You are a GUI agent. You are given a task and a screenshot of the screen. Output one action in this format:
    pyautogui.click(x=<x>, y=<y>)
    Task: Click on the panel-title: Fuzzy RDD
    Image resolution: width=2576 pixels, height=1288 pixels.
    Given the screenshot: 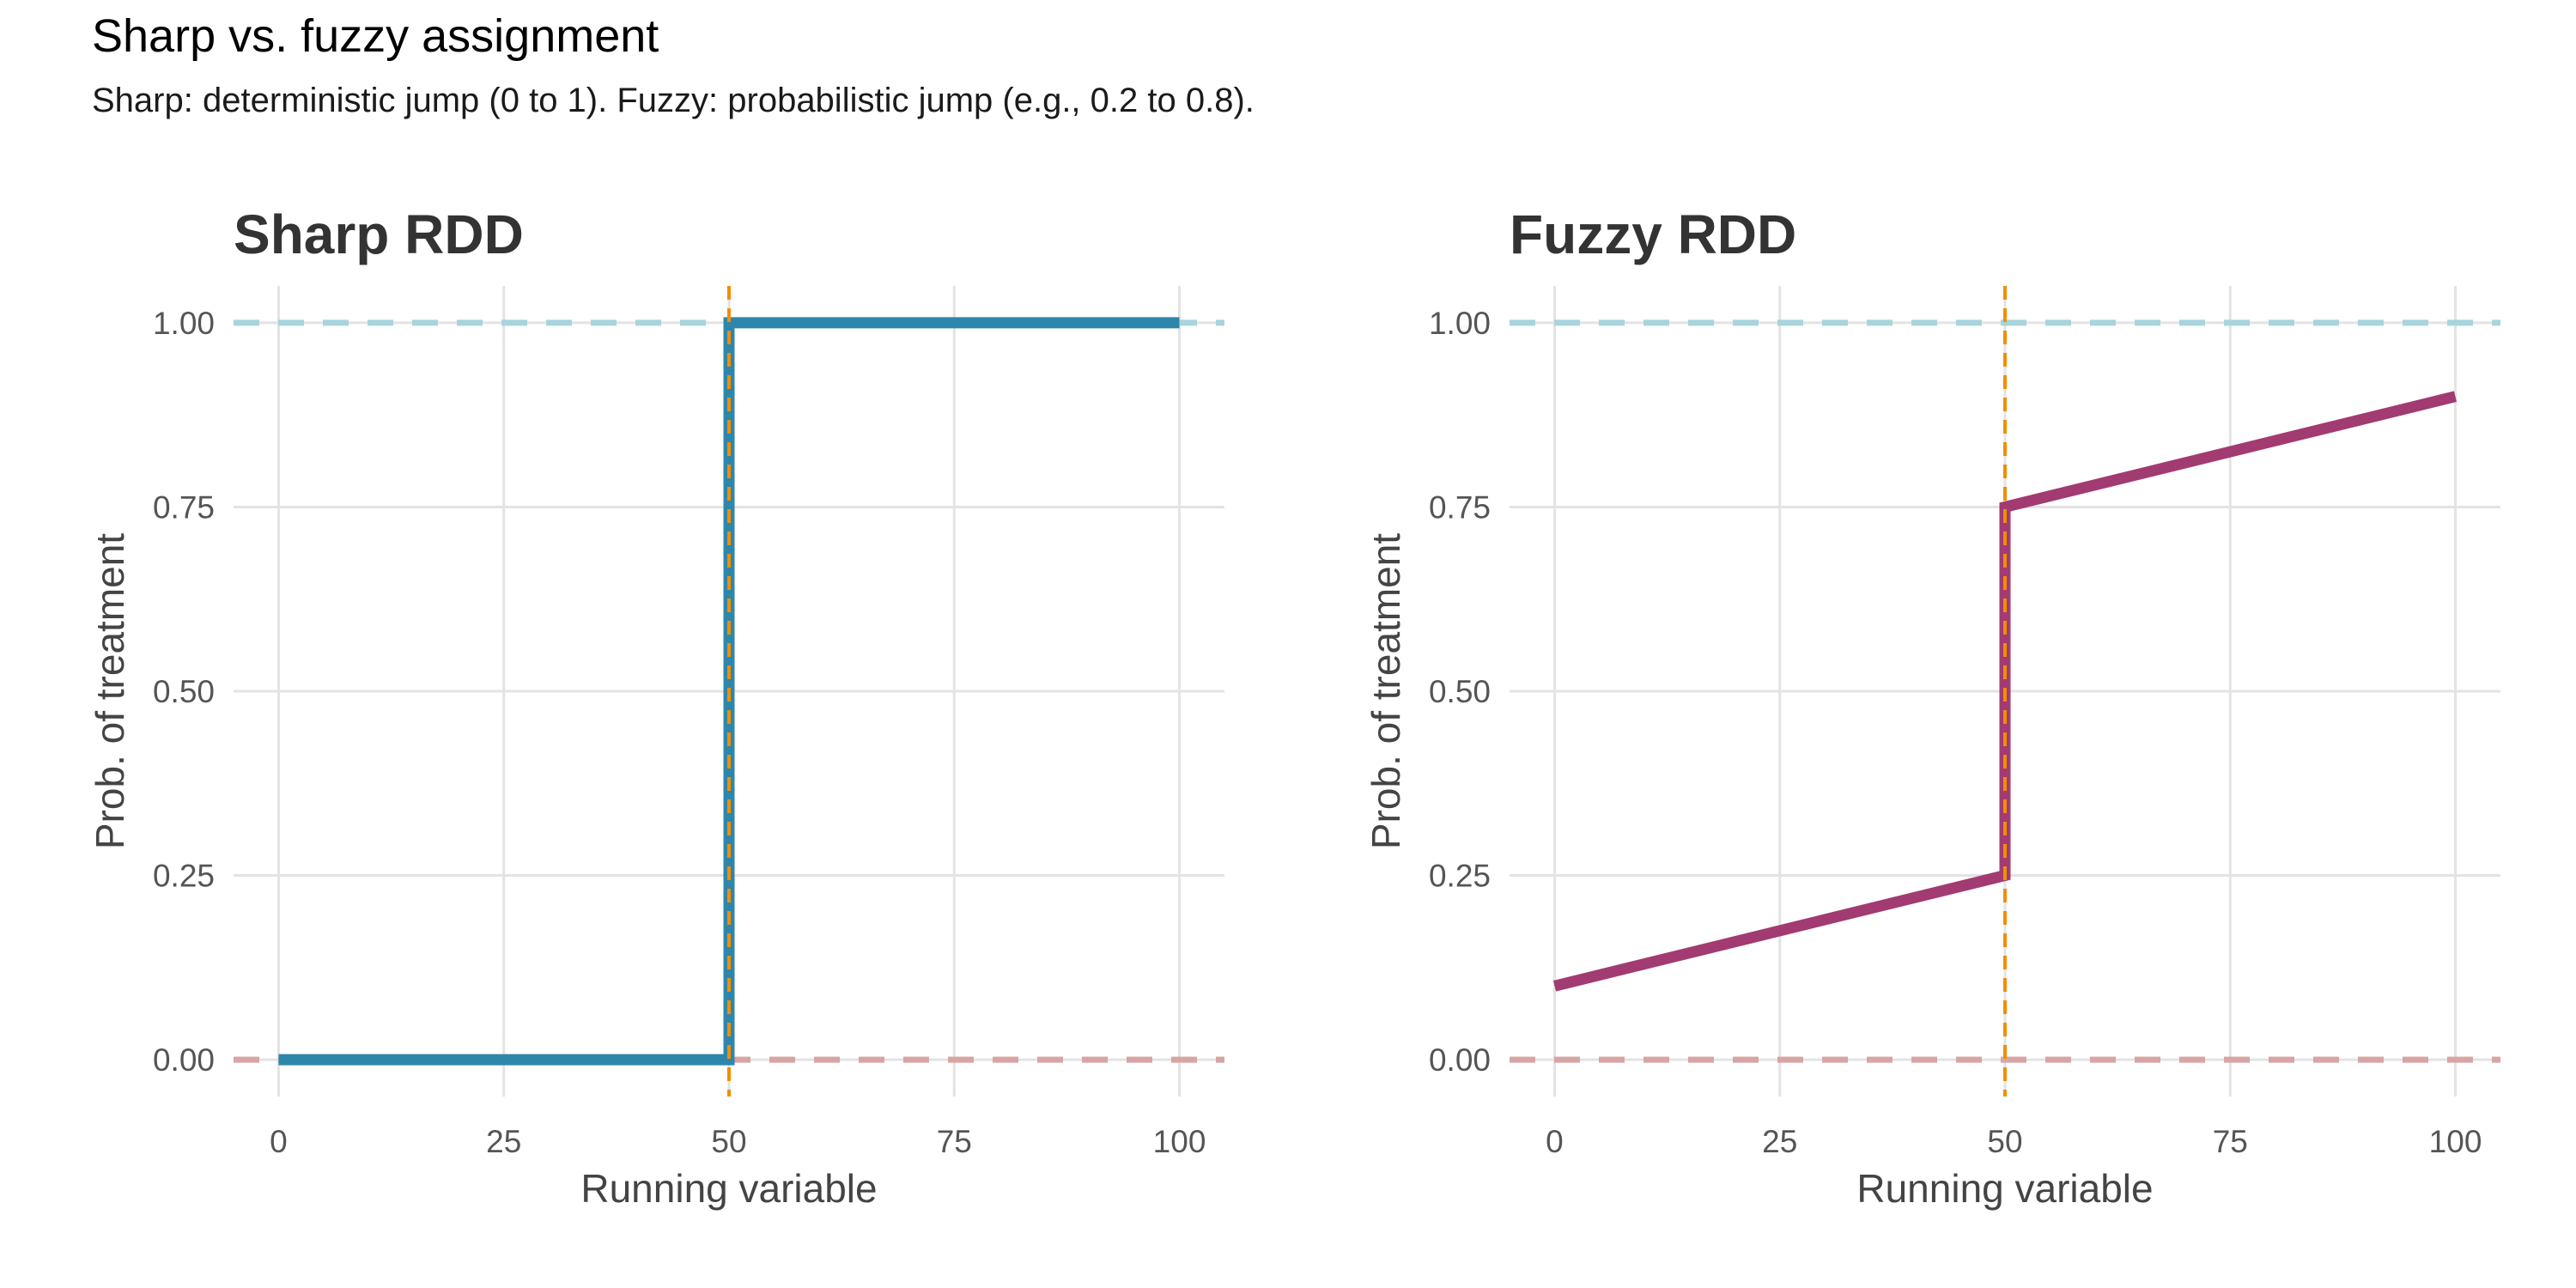 What is the action you would take?
    pyautogui.click(x=1653, y=234)
    